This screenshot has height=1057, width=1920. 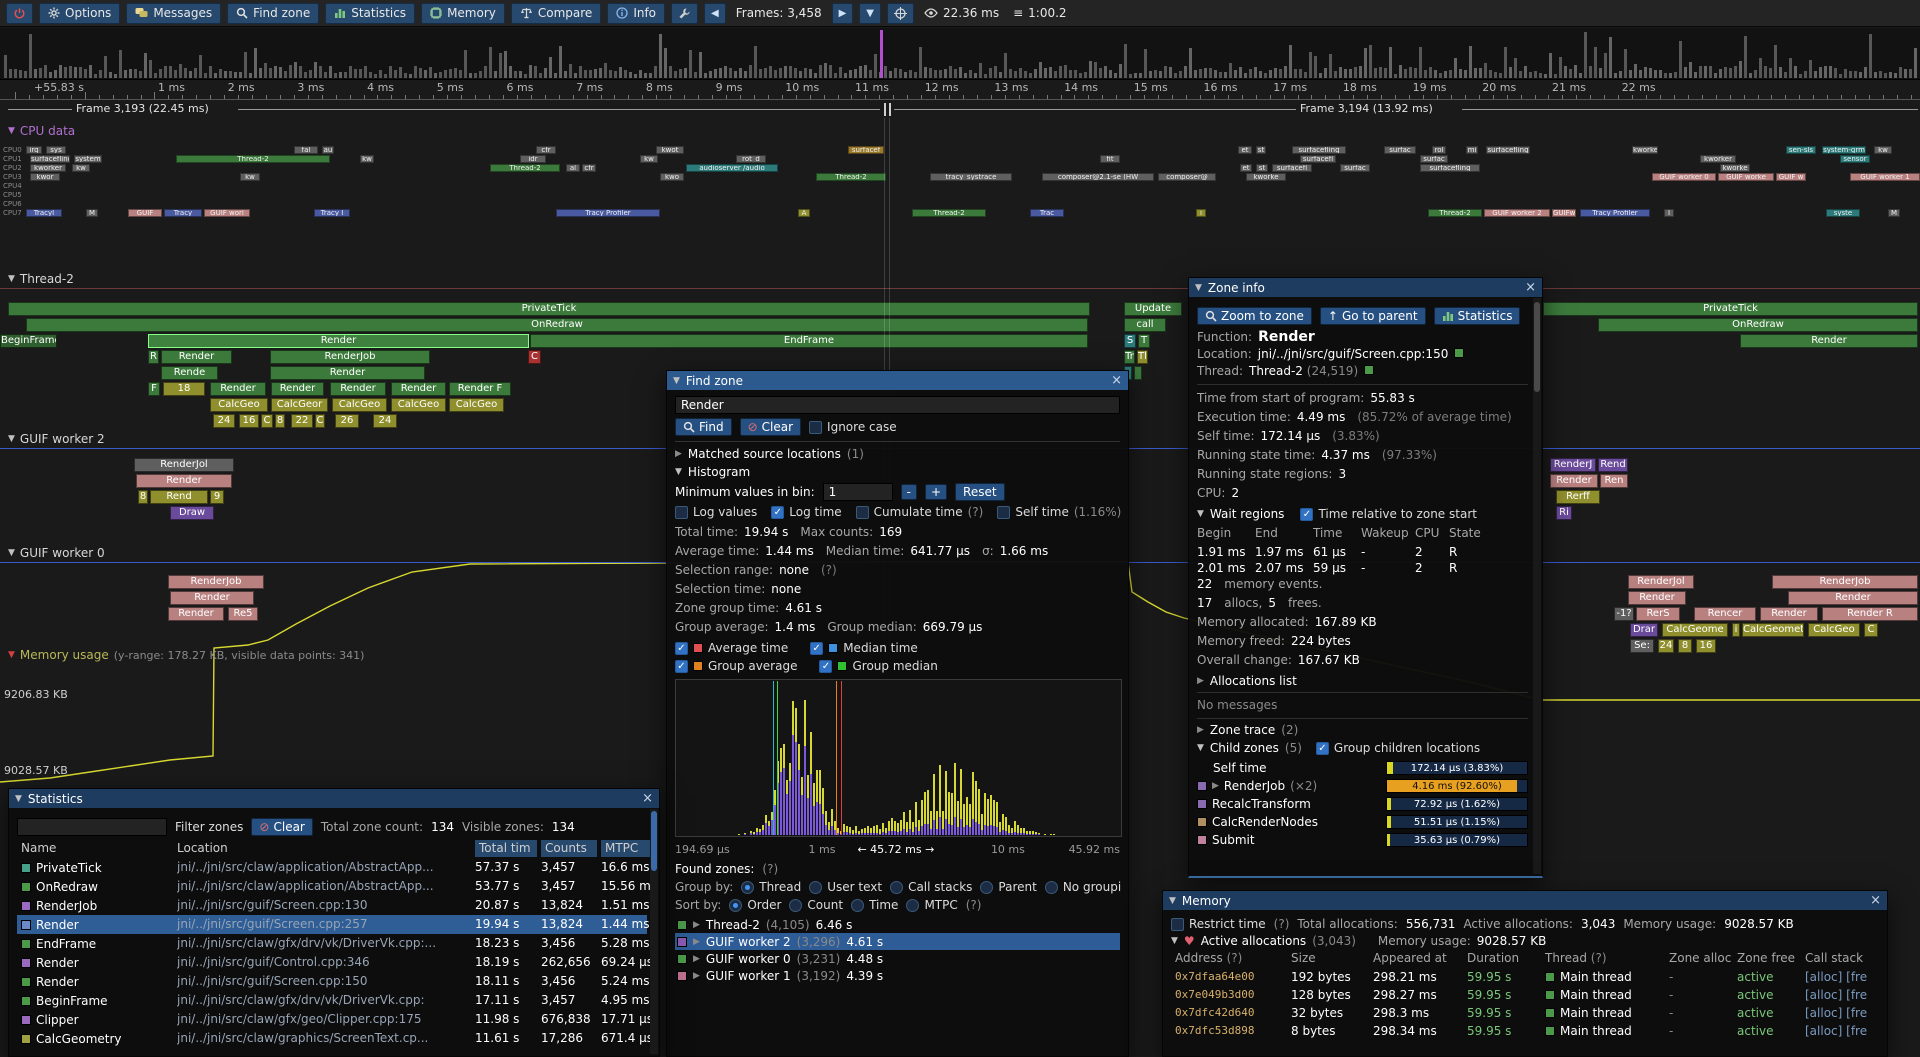 I want to click on cpu-zone: Thread-2, so click(x=949, y=213).